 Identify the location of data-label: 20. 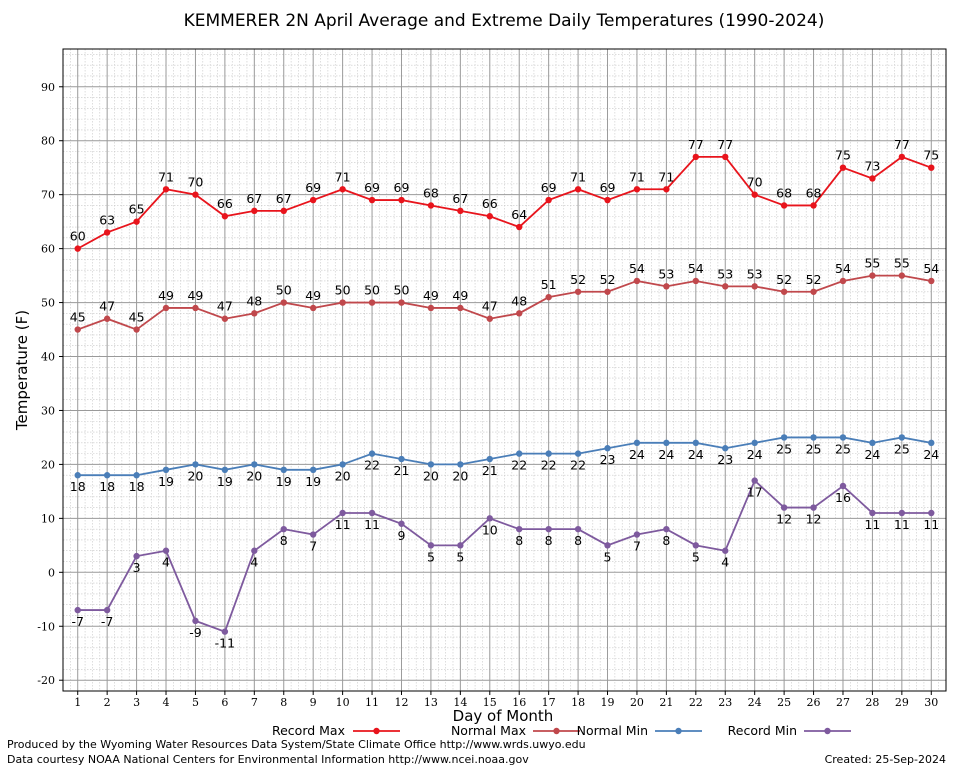
(343, 475).